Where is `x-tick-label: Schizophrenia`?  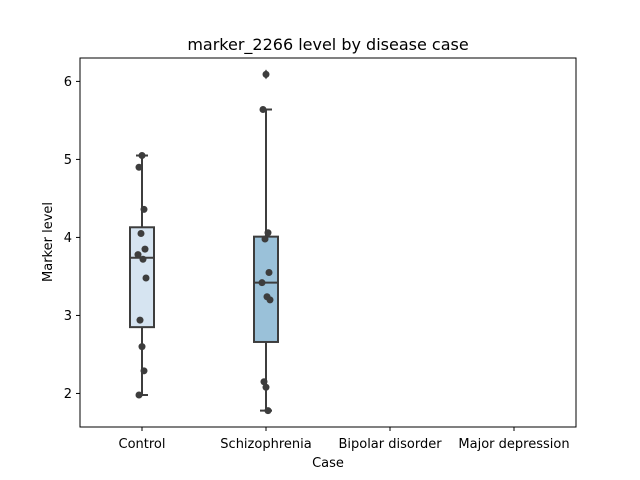 x-tick-label: Schizophrenia is located at coordinates (265, 444).